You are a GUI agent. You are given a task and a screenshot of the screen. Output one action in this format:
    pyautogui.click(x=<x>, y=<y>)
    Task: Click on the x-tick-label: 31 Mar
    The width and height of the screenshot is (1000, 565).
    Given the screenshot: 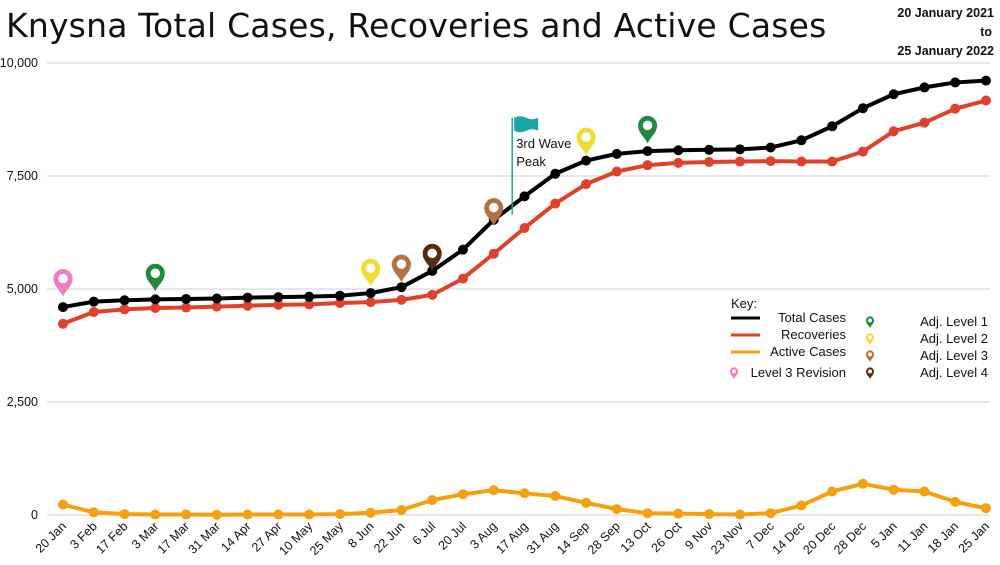 What is the action you would take?
    pyautogui.click(x=204, y=537)
    